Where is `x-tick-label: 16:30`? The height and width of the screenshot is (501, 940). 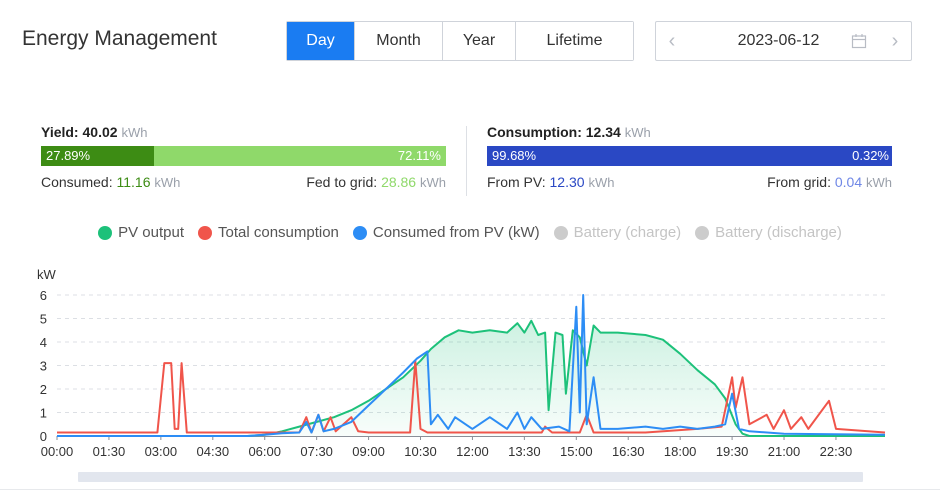
x-tick-label: 16:30 is located at coordinates (628, 451).